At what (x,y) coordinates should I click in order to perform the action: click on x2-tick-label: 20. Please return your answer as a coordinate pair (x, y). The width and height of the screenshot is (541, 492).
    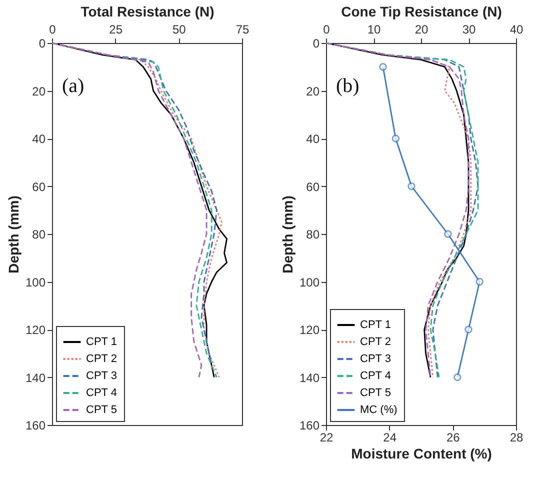
    Looking at the image, I should click on (421, 29).